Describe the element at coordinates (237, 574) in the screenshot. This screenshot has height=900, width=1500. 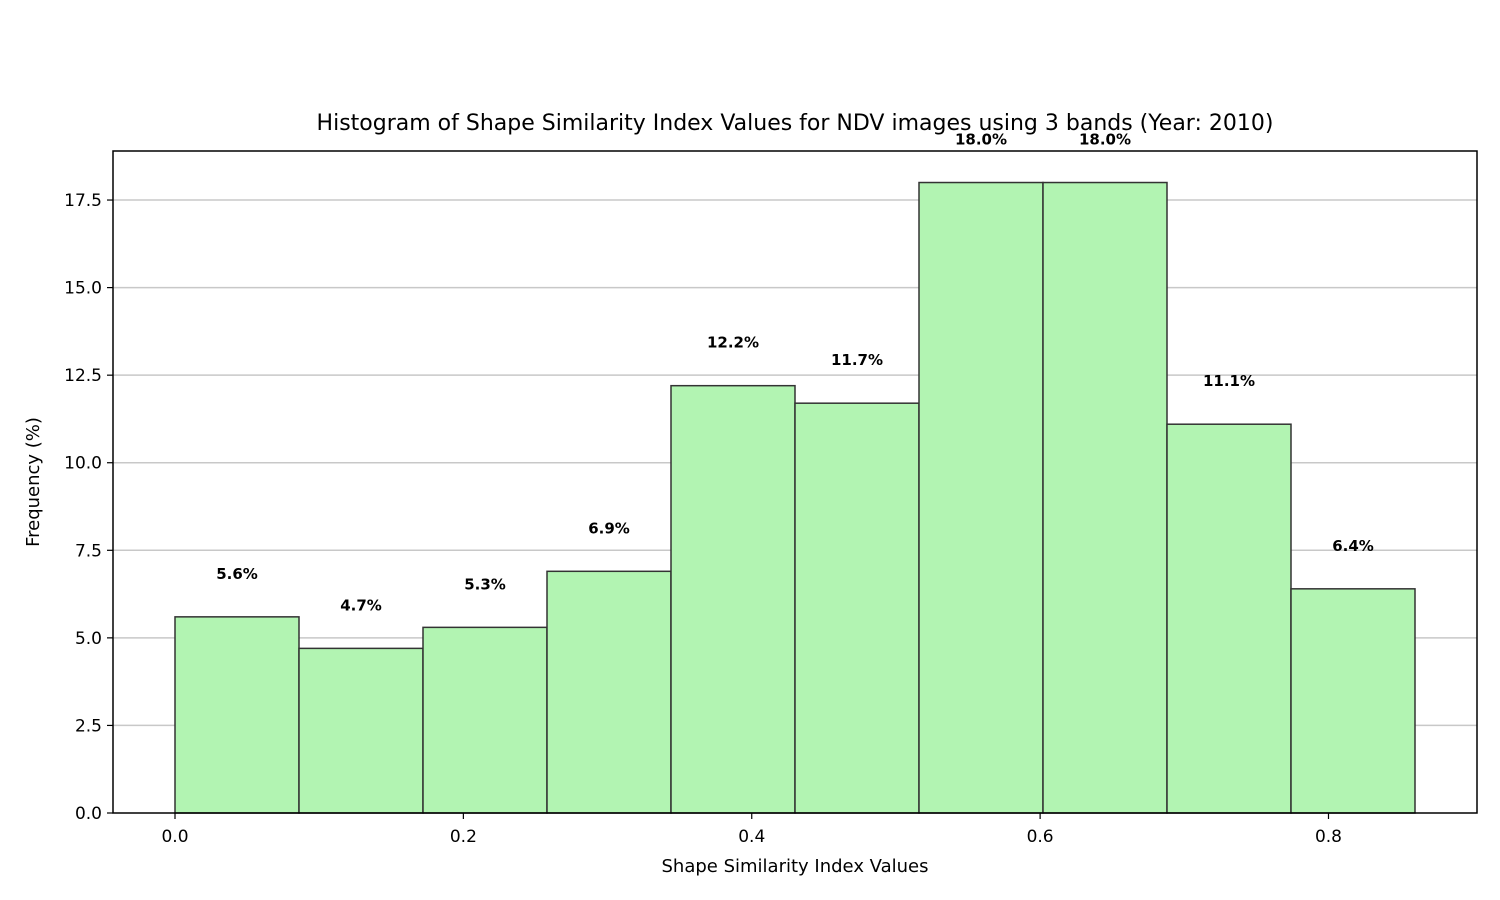
I see `bar-data-label: 5.6%` at that location.